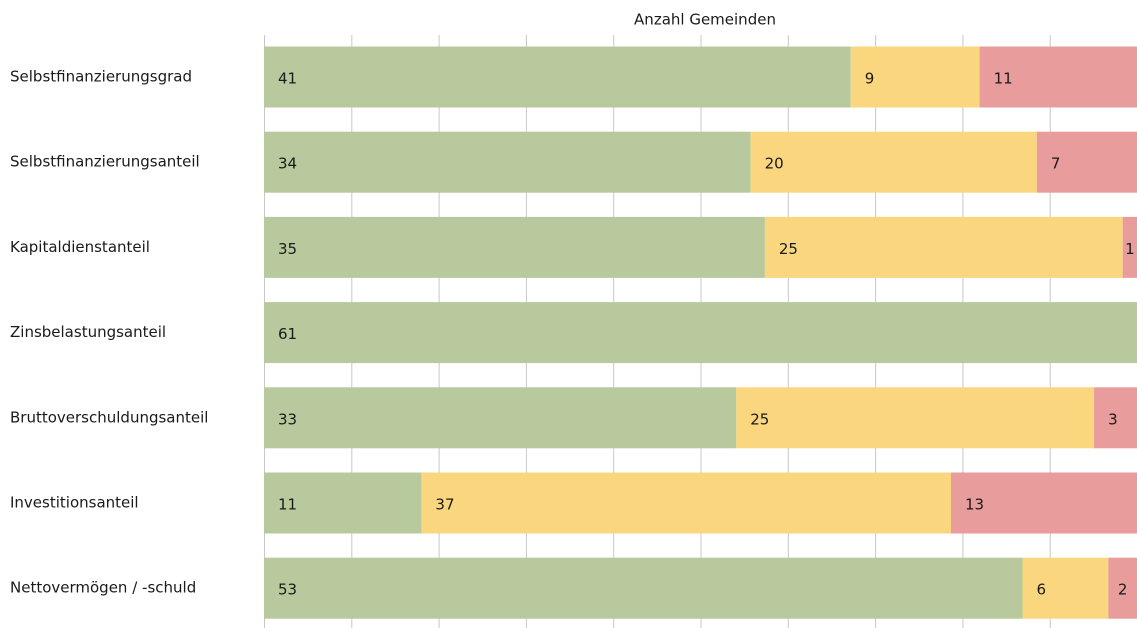 Image resolution: width=1137 pixels, height=628 pixels. Describe the element at coordinates (1056, 164) in the screenshot. I see `value-label: 7` at that location.